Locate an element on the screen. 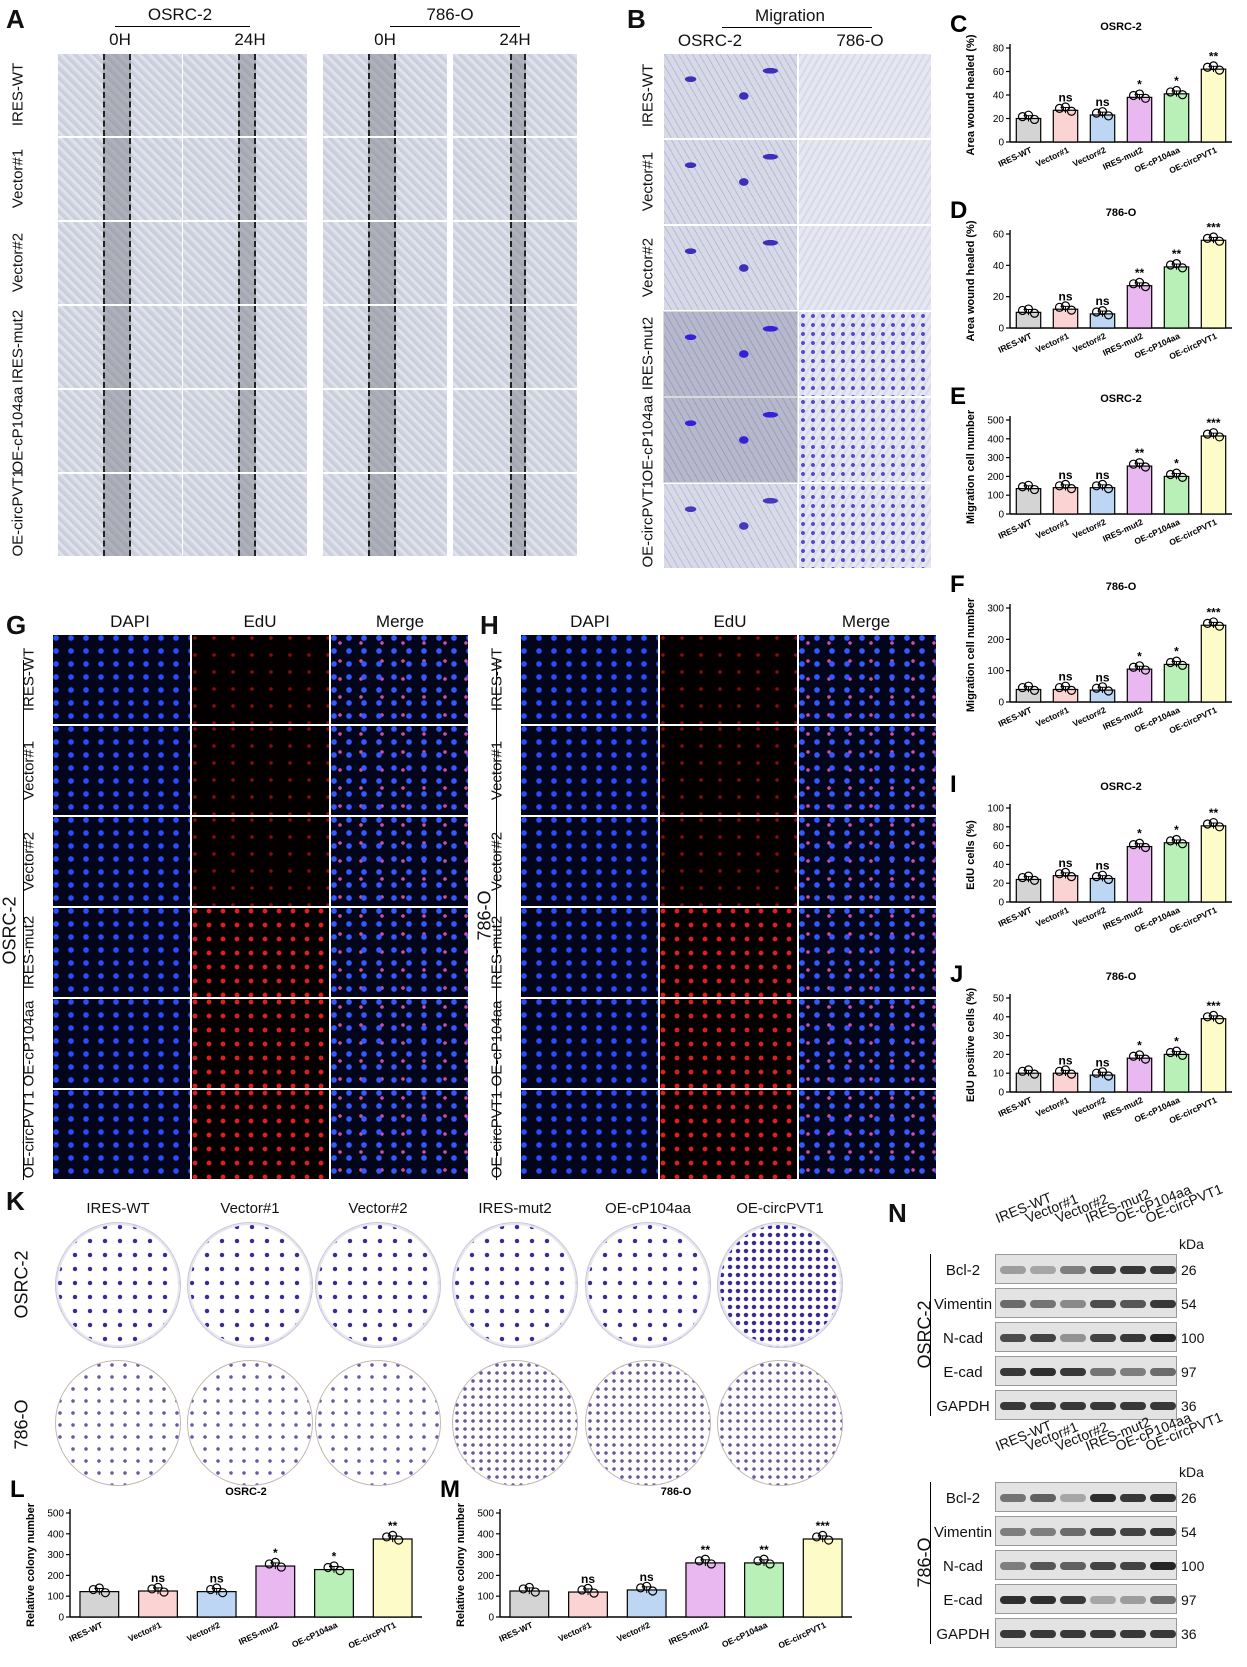 Image resolution: width=1247 pixels, height=1667 pixels. channel-label: EdU is located at coordinates (260, 621).